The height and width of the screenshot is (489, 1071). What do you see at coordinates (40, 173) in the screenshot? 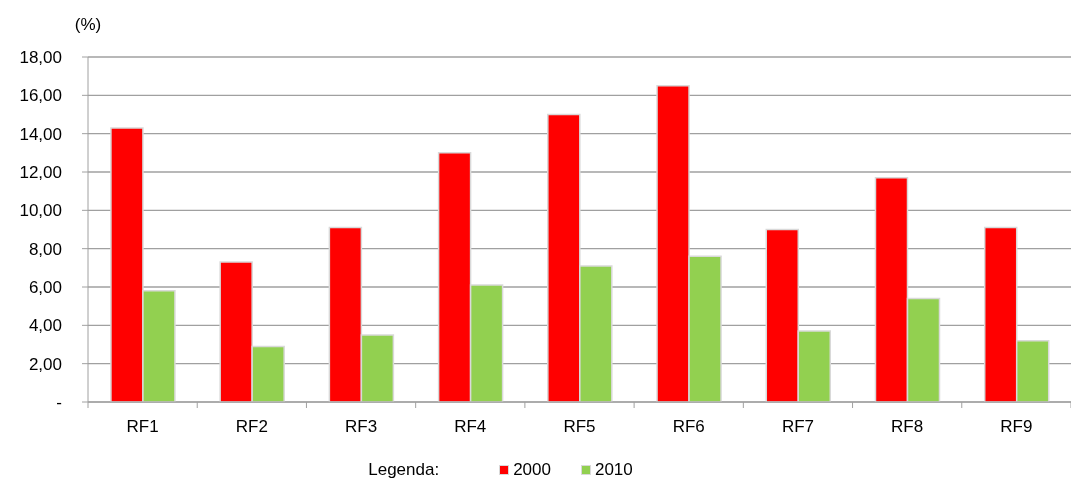
I see `y-tick-label: 12,00` at bounding box center [40, 173].